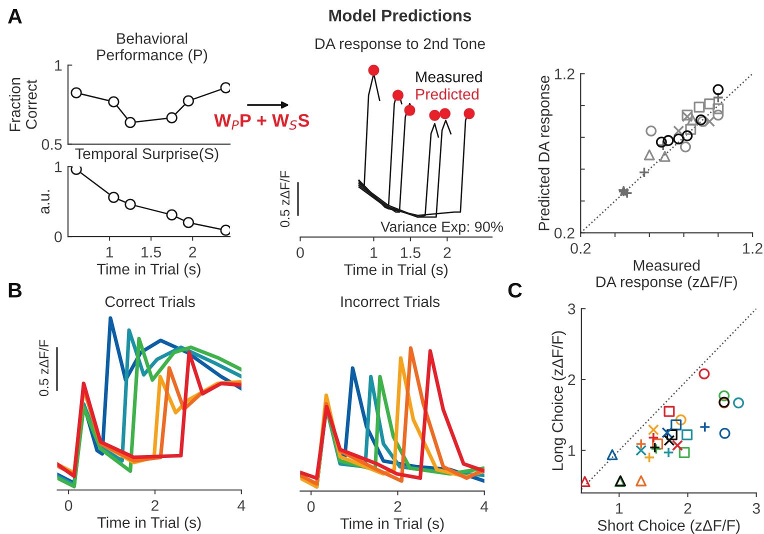 This screenshot has width=764, height=534. What do you see at coordinates (559, 400) in the screenshot?
I see `y-axis-title: Long Choice (zΔF/F)` at bounding box center [559, 400].